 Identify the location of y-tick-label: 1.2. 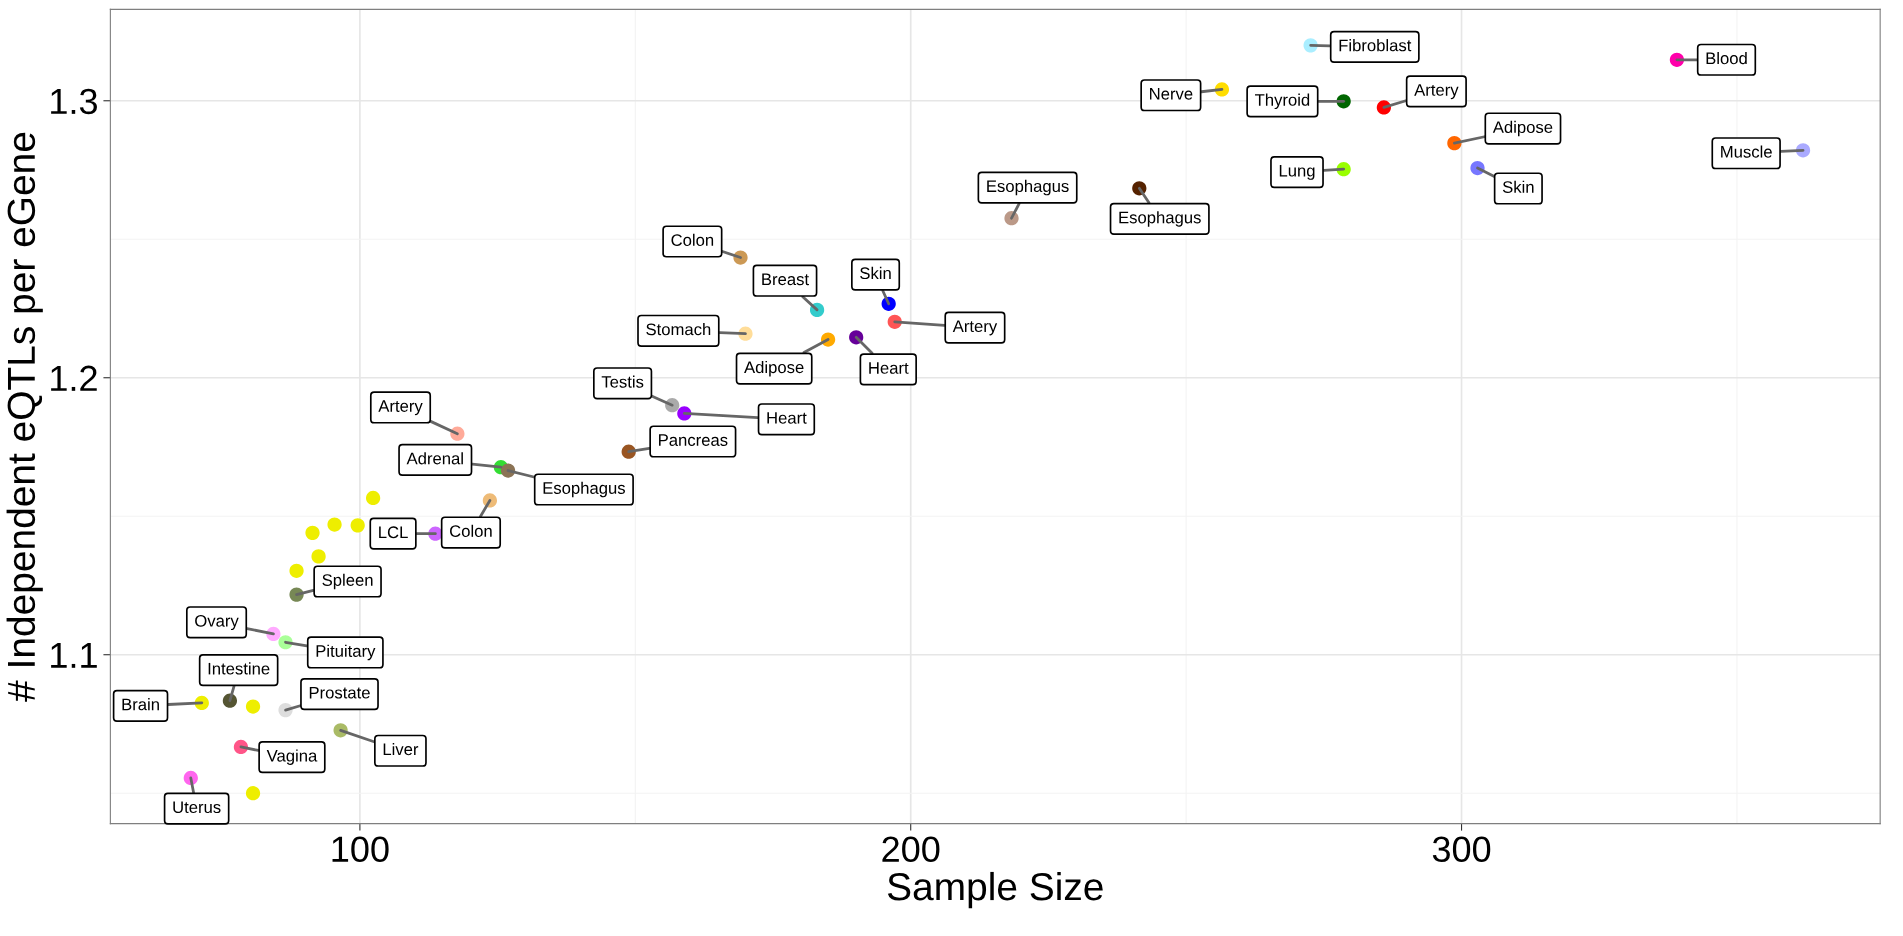
(74, 378).